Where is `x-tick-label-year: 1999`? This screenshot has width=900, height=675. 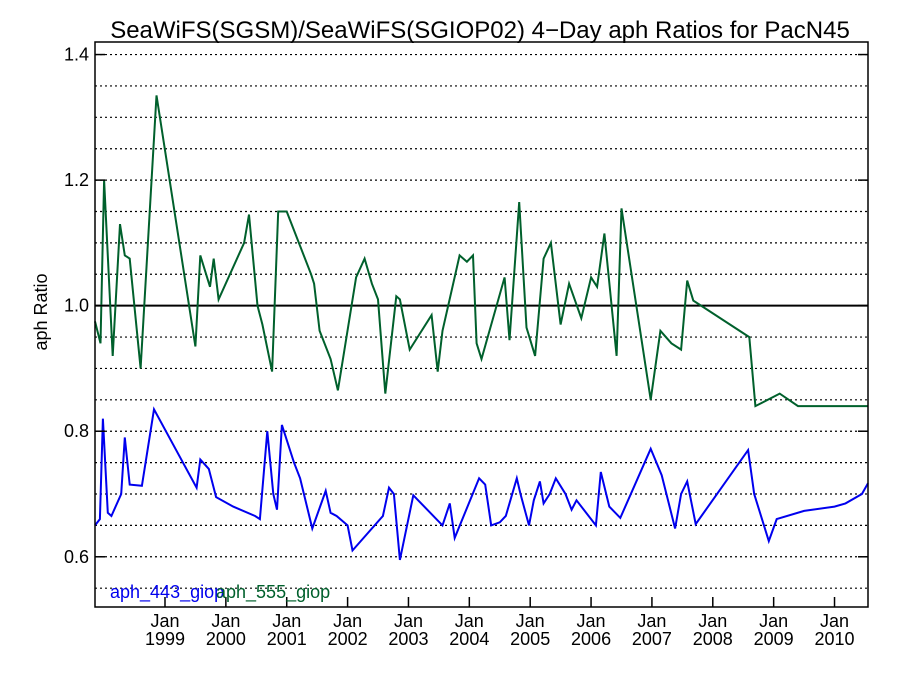
x-tick-label-year: 1999 is located at coordinates (165, 639).